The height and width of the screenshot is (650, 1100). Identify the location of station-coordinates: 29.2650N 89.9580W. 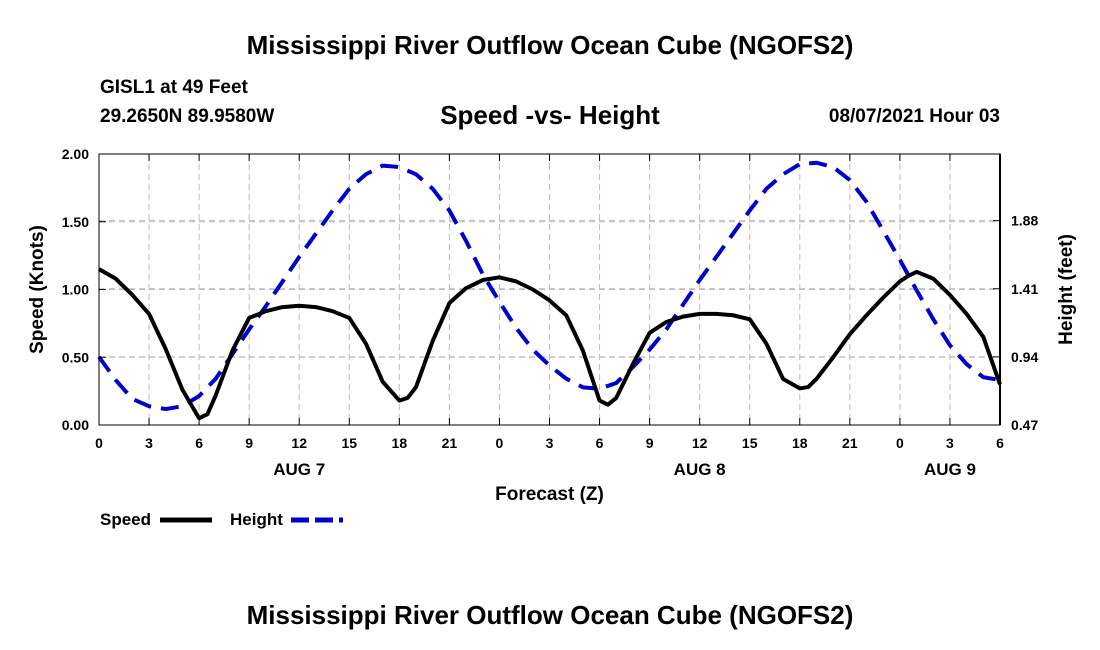
(187, 116).